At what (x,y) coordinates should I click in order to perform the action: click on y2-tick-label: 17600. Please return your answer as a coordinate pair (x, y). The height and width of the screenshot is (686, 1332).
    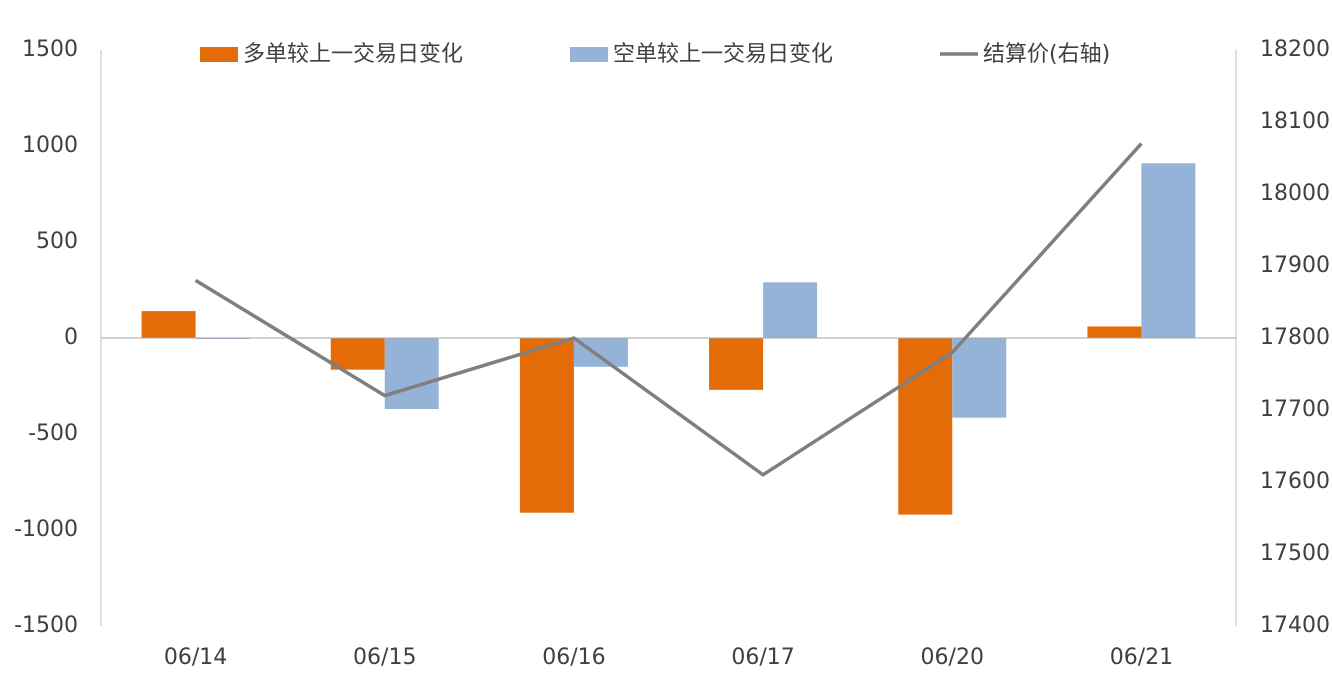
    Looking at the image, I should click on (1295, 481).